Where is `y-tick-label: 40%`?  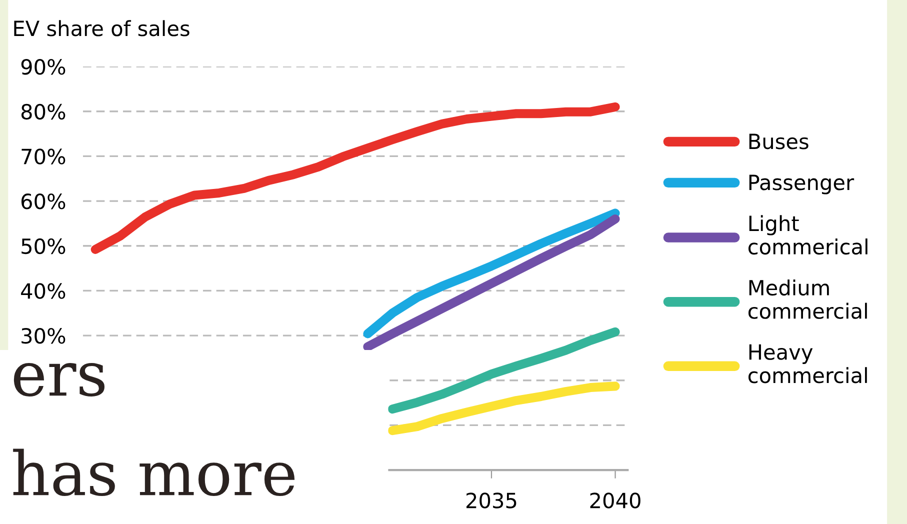 y-tick-label: 40% is located at coordinates (43, 291).